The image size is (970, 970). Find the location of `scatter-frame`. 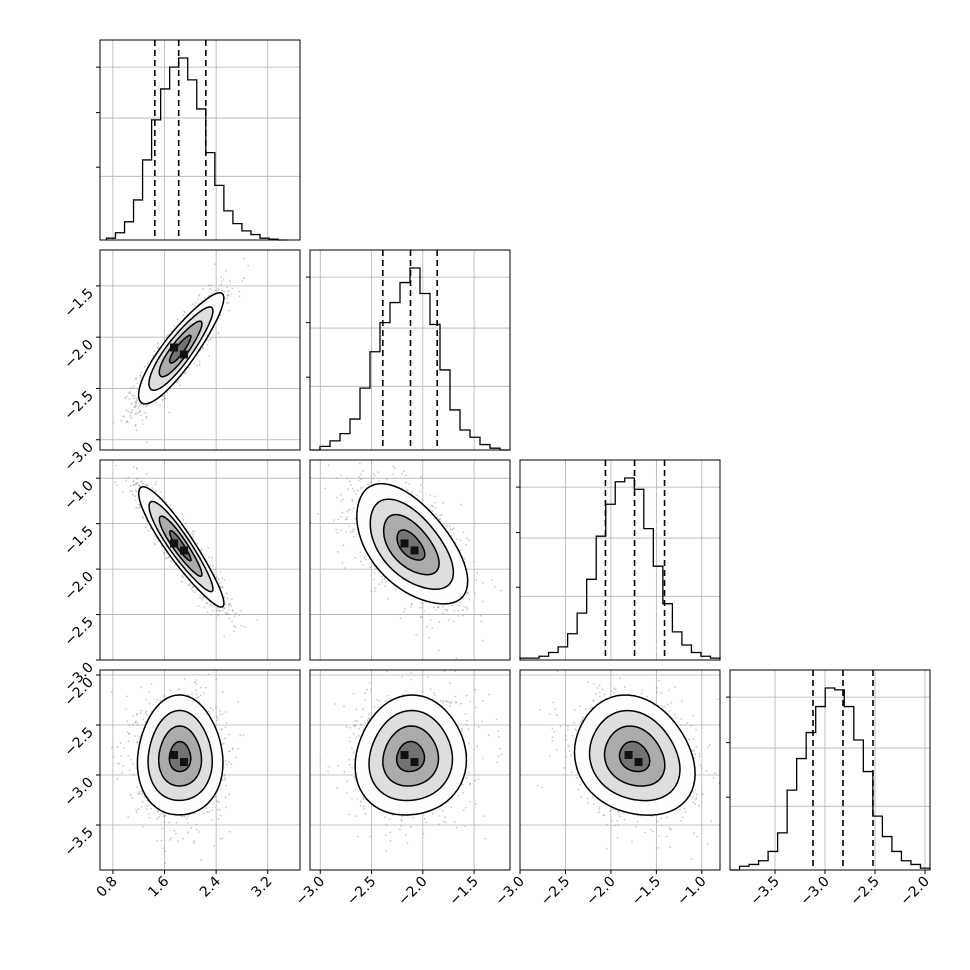

scatter-frame is located at coordinates (200, 350).